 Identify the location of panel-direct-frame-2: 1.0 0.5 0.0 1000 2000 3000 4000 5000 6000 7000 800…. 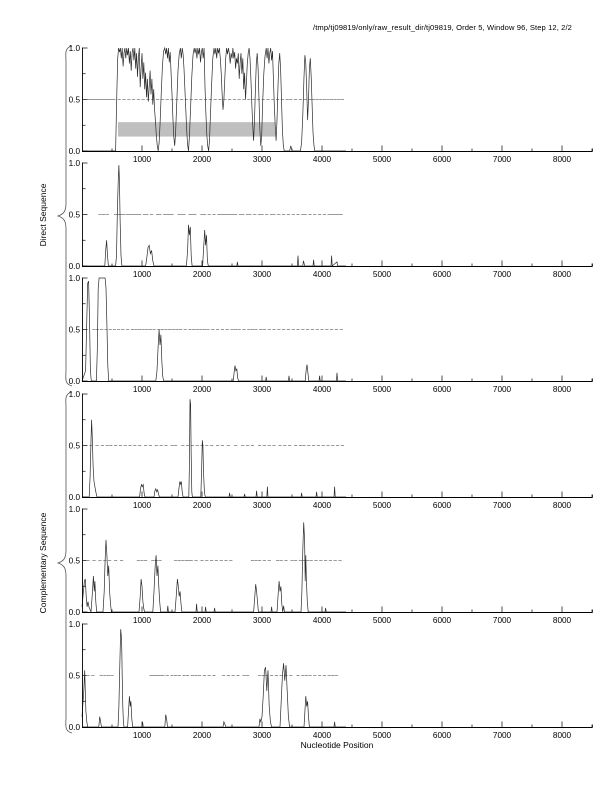
(326, 219).